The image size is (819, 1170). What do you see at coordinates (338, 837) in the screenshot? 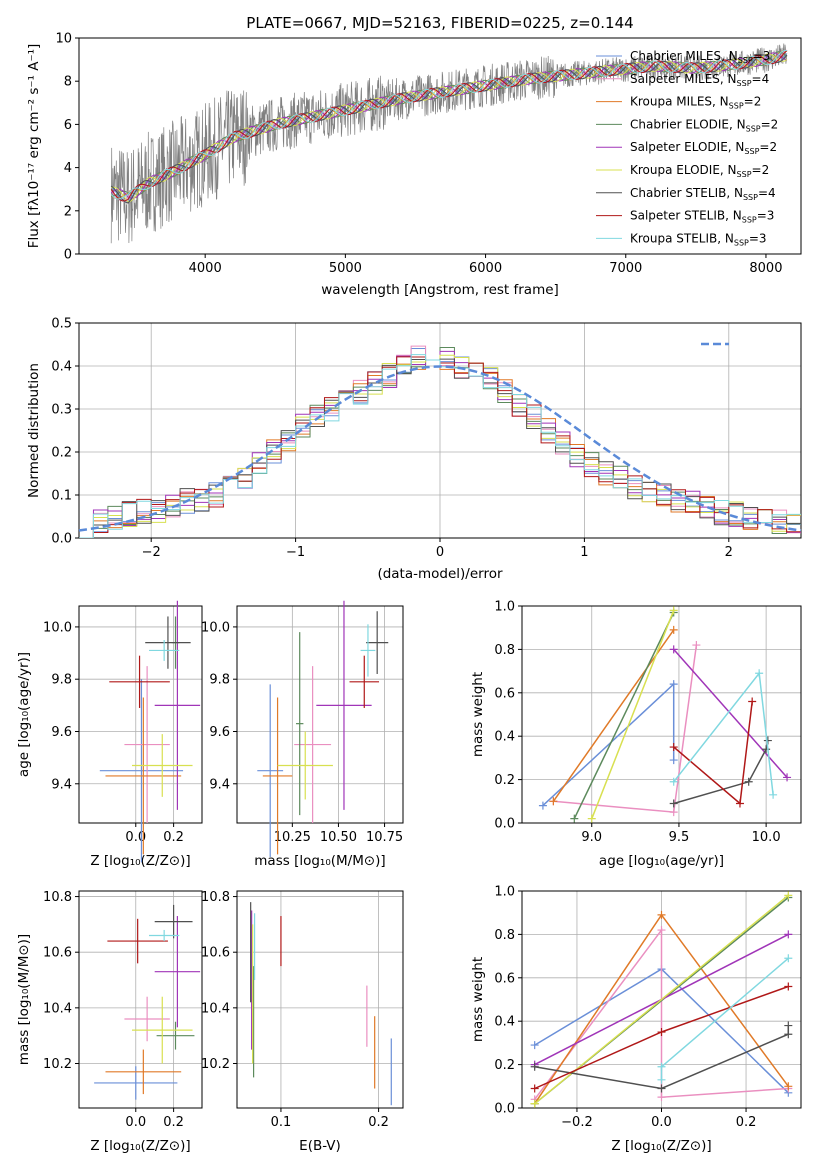
I see `x-tick-label: 10.50` at bounding box center [338, 837].